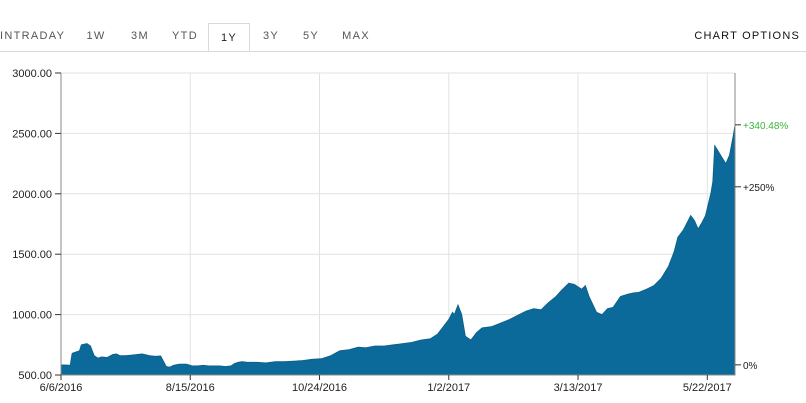 The height and width of the screenshot is (403, 806). Describe the element at coordinates (61, 388) in the screenshot. I see `x-tick-label: 6/6/2016` at that location.